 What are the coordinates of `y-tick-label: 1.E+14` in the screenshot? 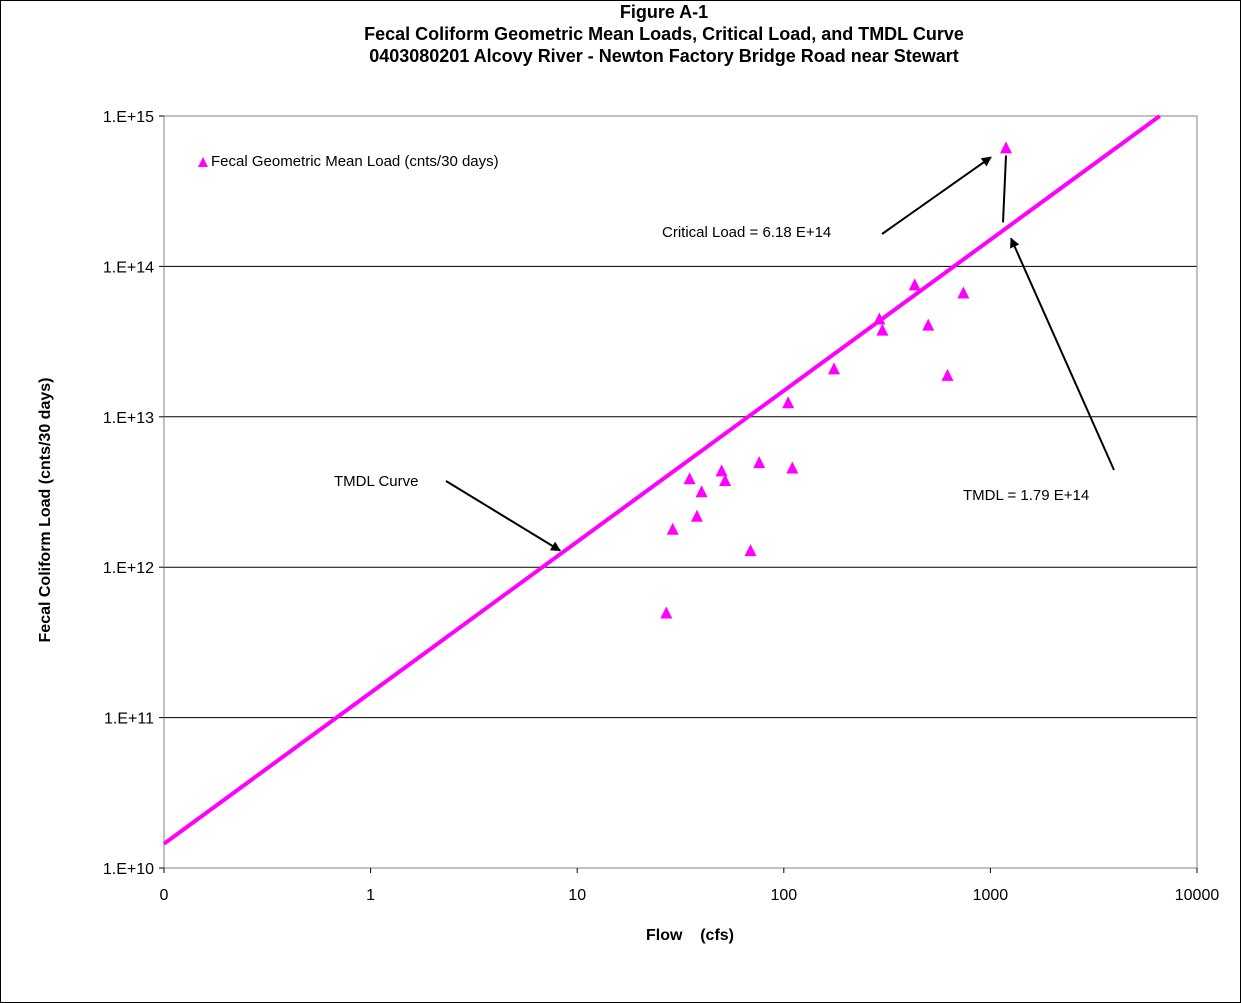 It's located at (128, 267).